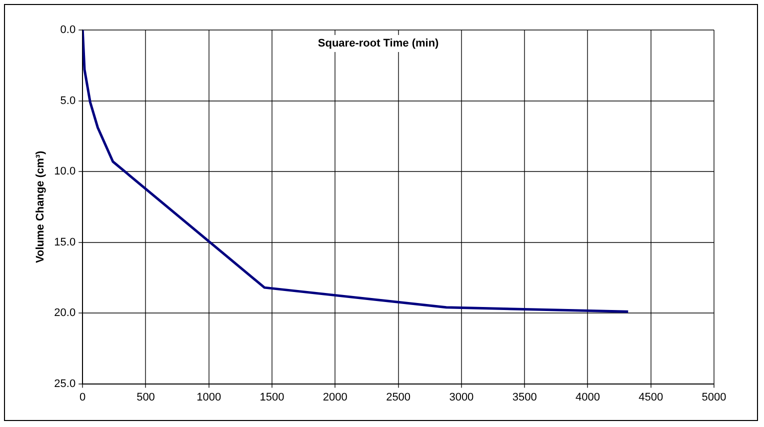 This screenshot has width=764, height=427. I want to click on x-tick-label: 3000, so click(461, 397).